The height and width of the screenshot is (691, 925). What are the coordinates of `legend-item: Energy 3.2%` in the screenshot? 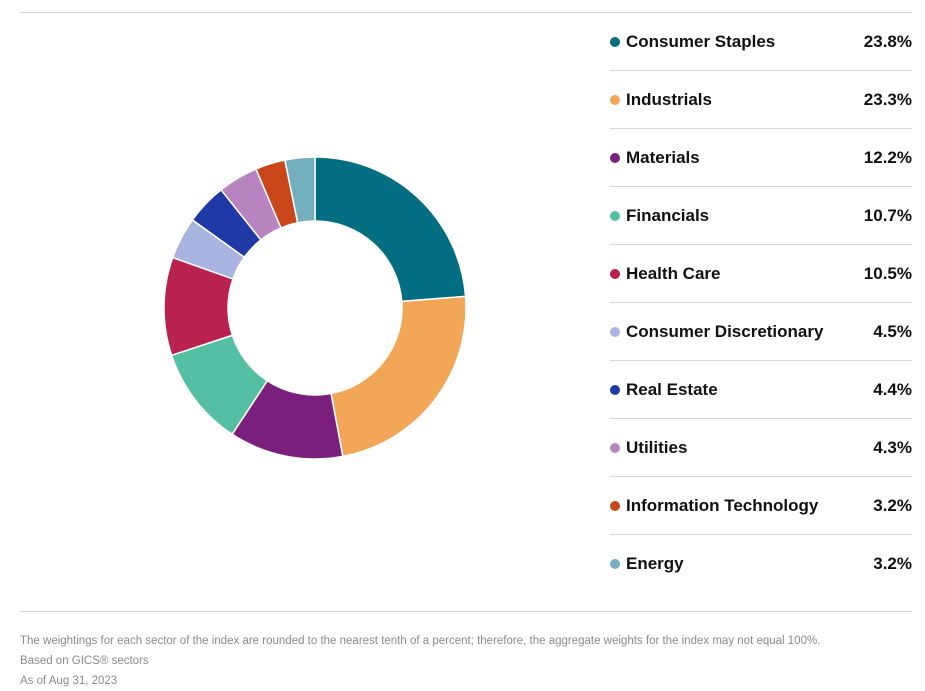 It's located at (761, 563).